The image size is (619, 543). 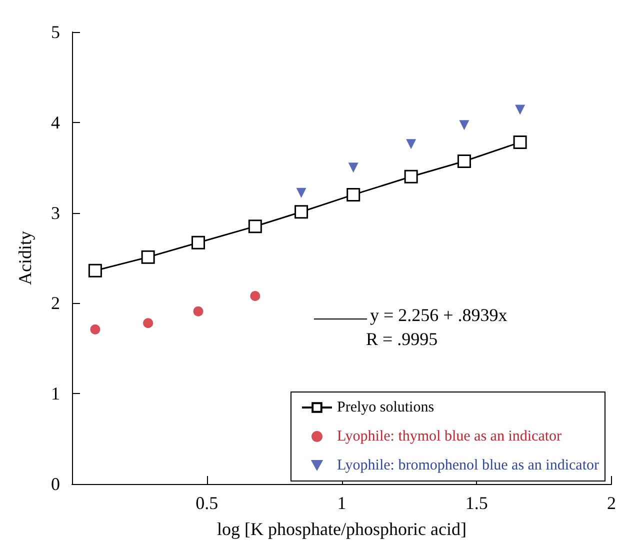 What do you see at coordinates (25, 258) in the screenshot?
I see `y-axis-title: Acidity` at bounding box center [25, 258].